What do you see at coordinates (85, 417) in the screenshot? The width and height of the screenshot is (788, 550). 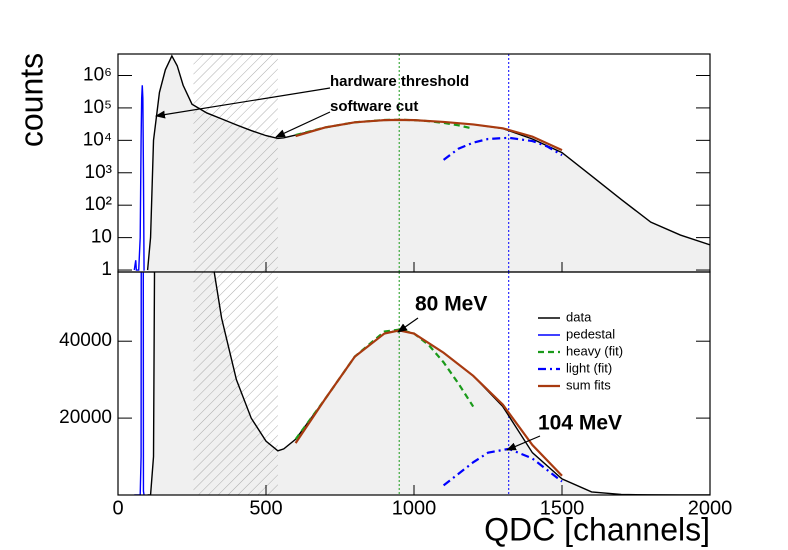 I see `y-tick-label: 20000` at bounding box center [85, 417].